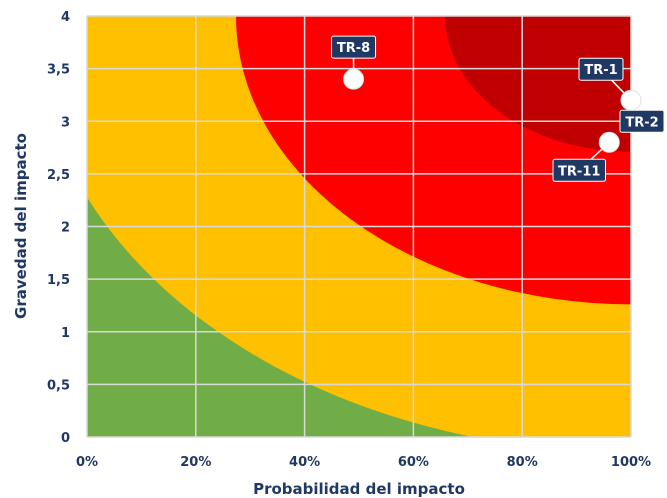 Image resolution: width=667 pixels, height=498 pixels. I want to click on x-tick-label: 80%, so click(522, 462).